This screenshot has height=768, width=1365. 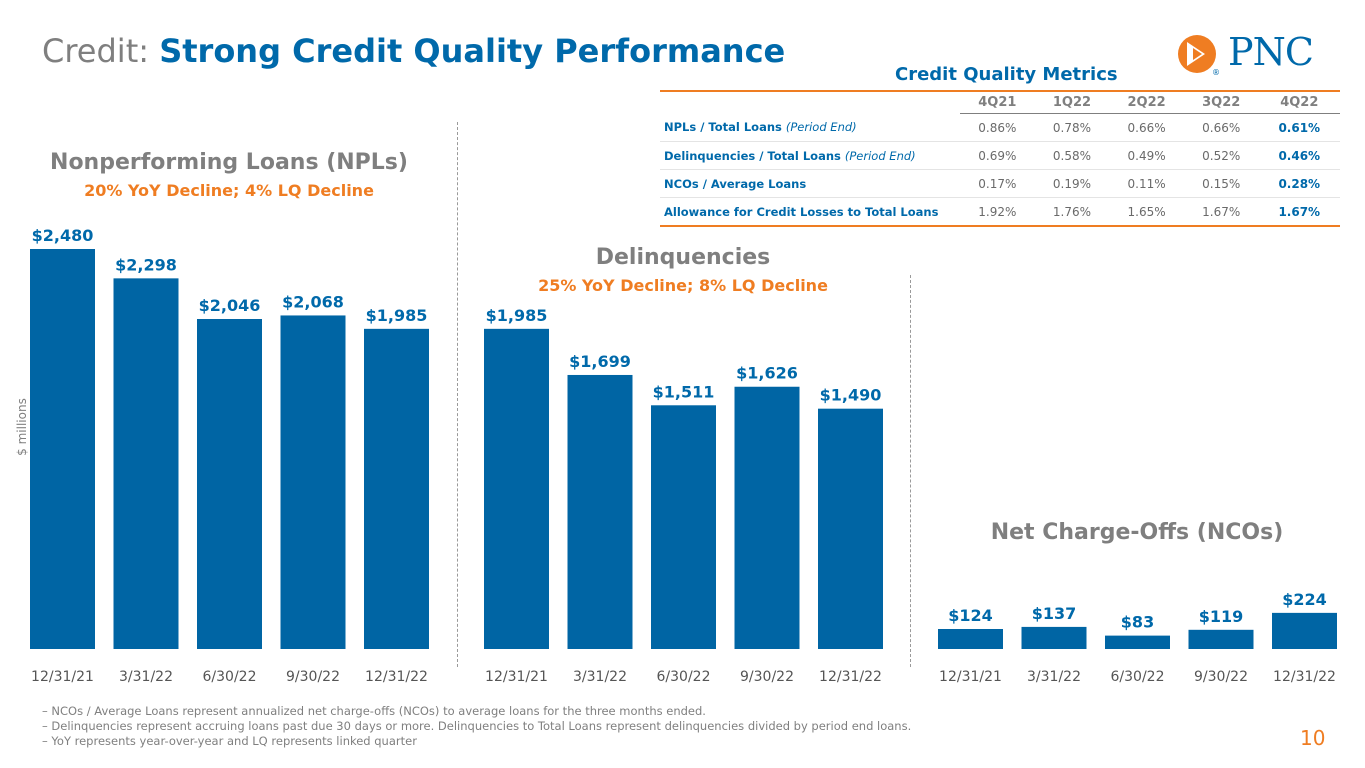 I want to click on npl-category-label: 6/30/22, so click(x=230, y=677).